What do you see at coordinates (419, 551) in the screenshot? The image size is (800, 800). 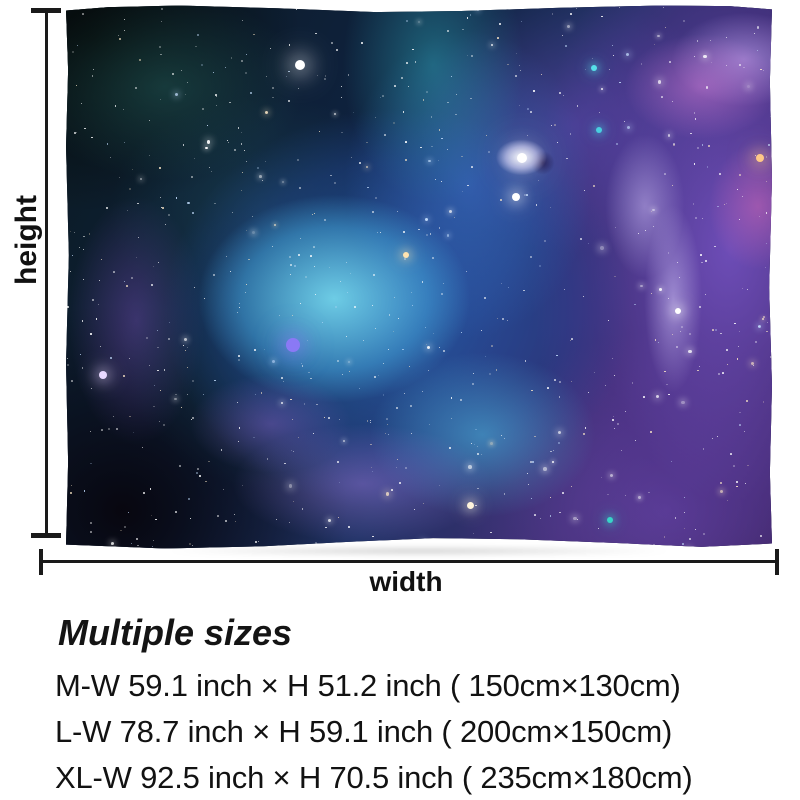 I see `photo-drop-shadow` at bounding box center [419, 551].